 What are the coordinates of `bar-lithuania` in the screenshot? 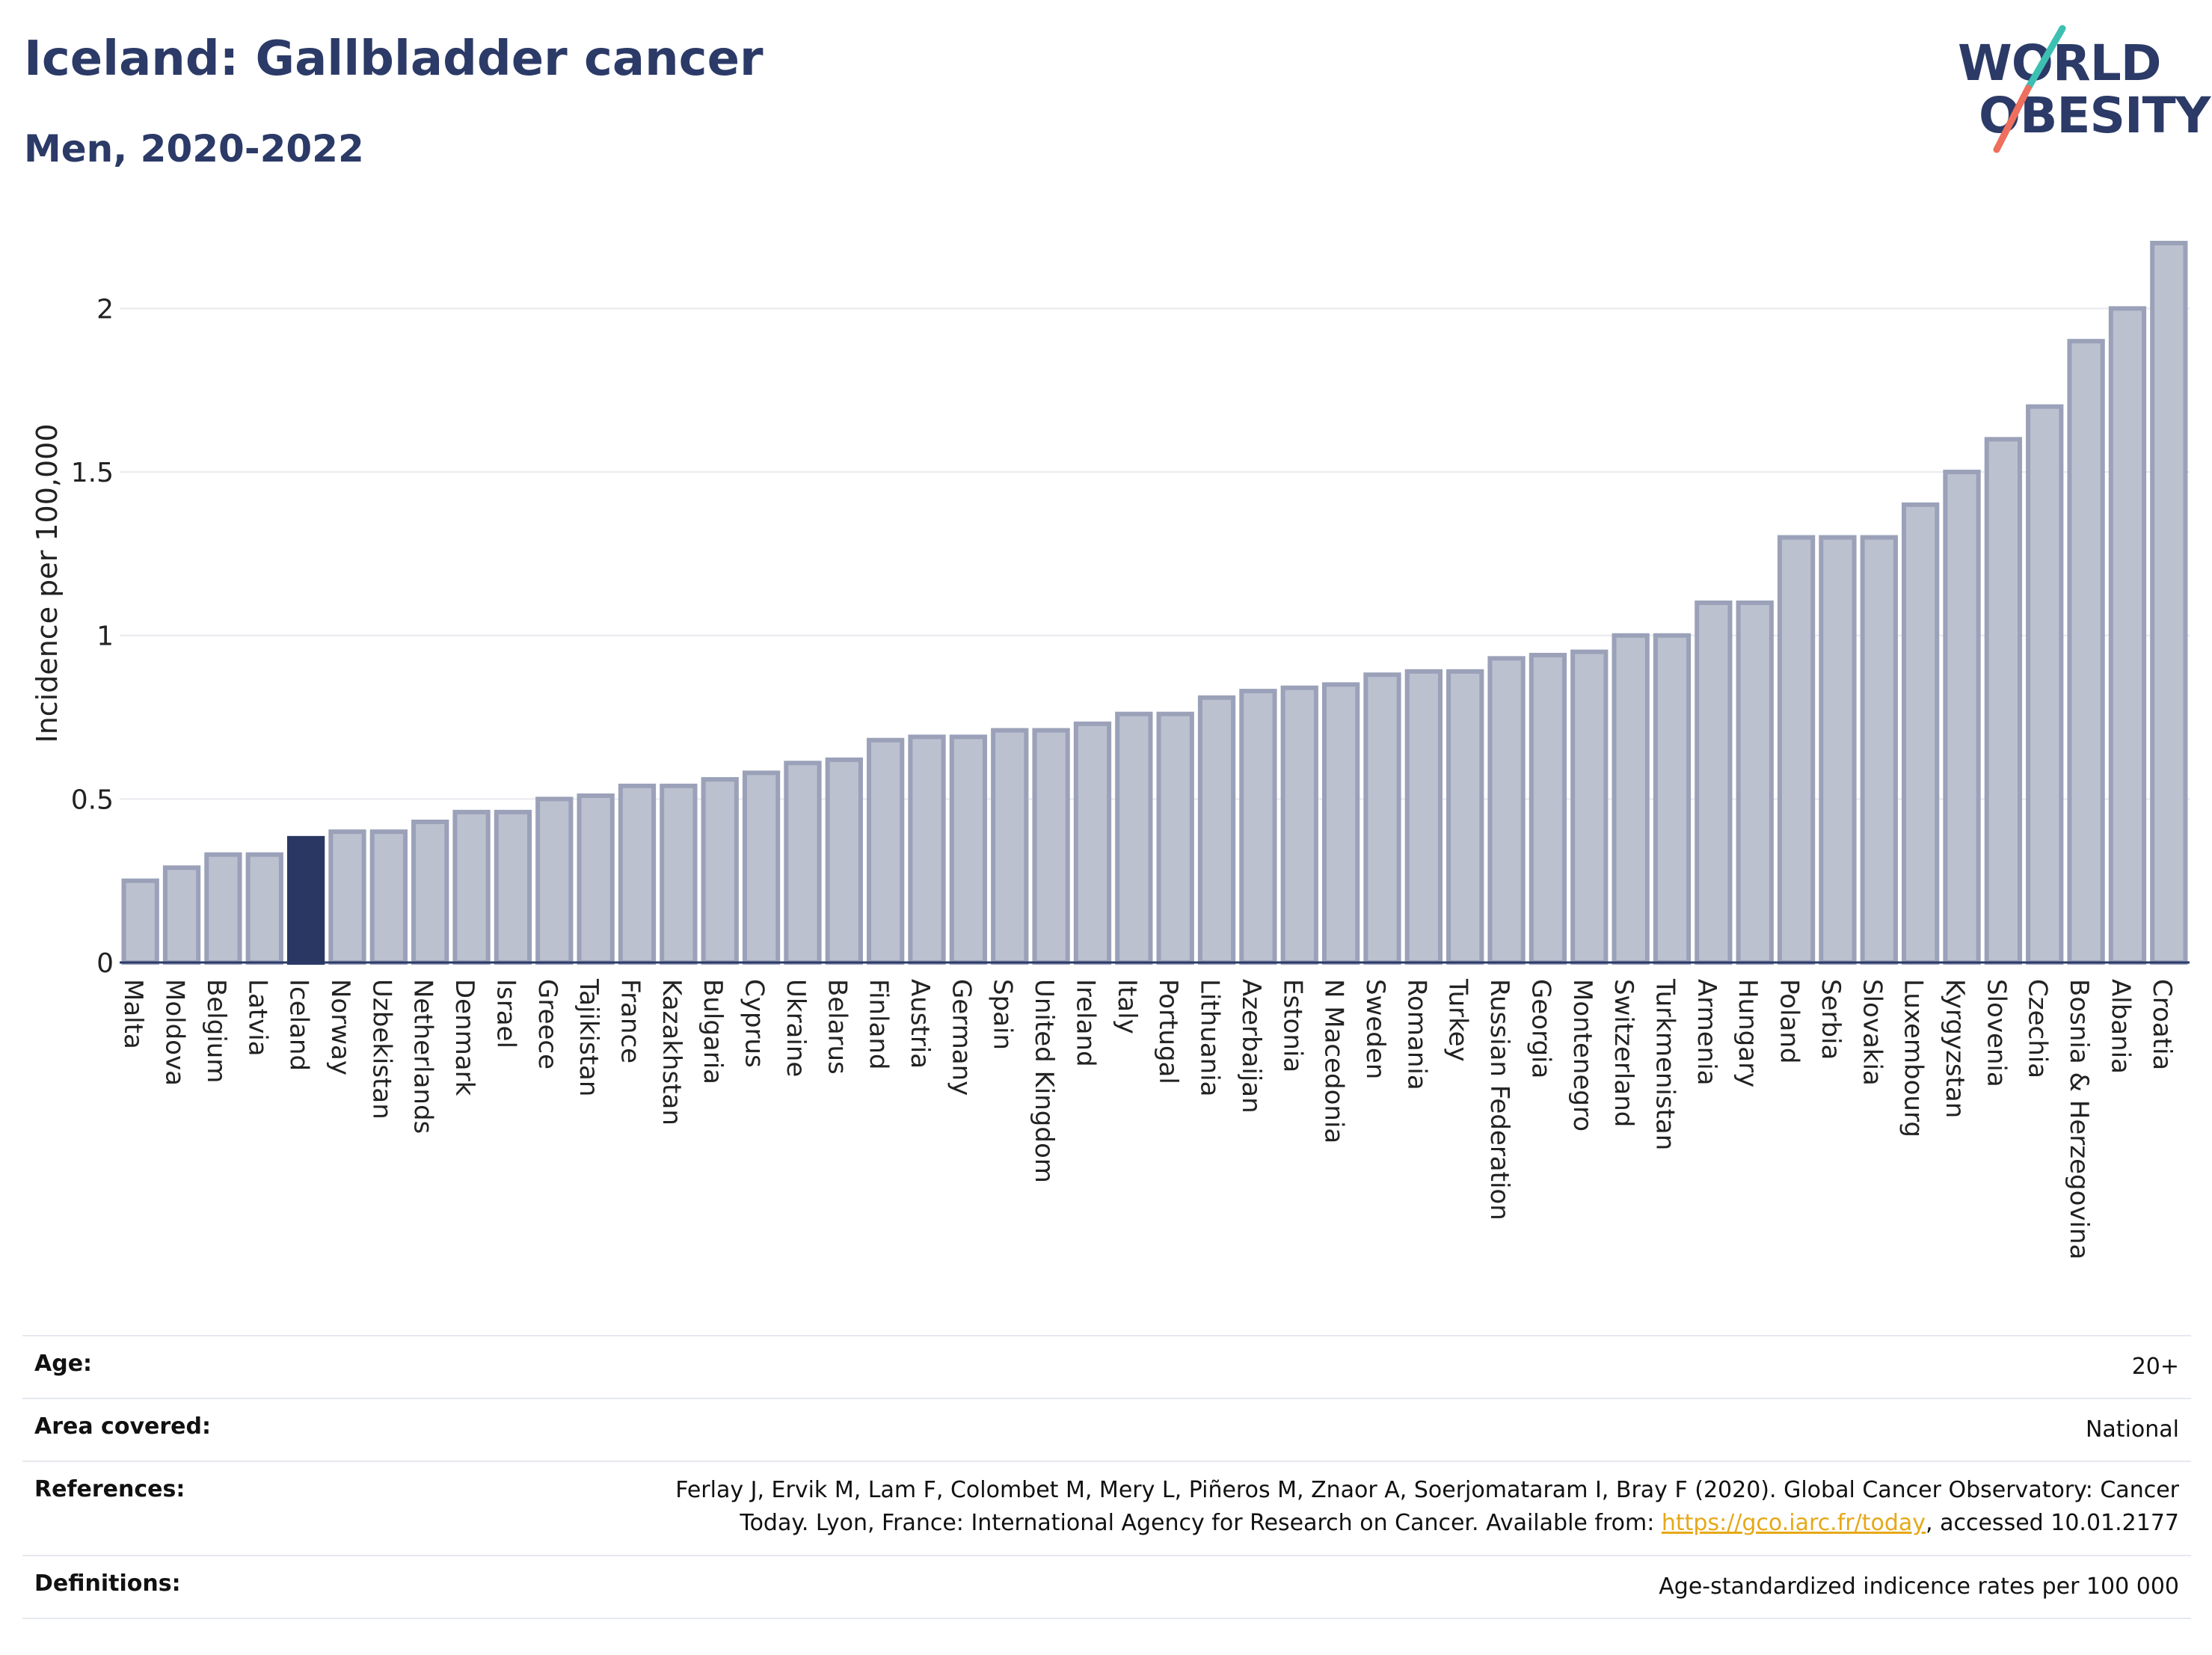 It's located at (1216, 830).